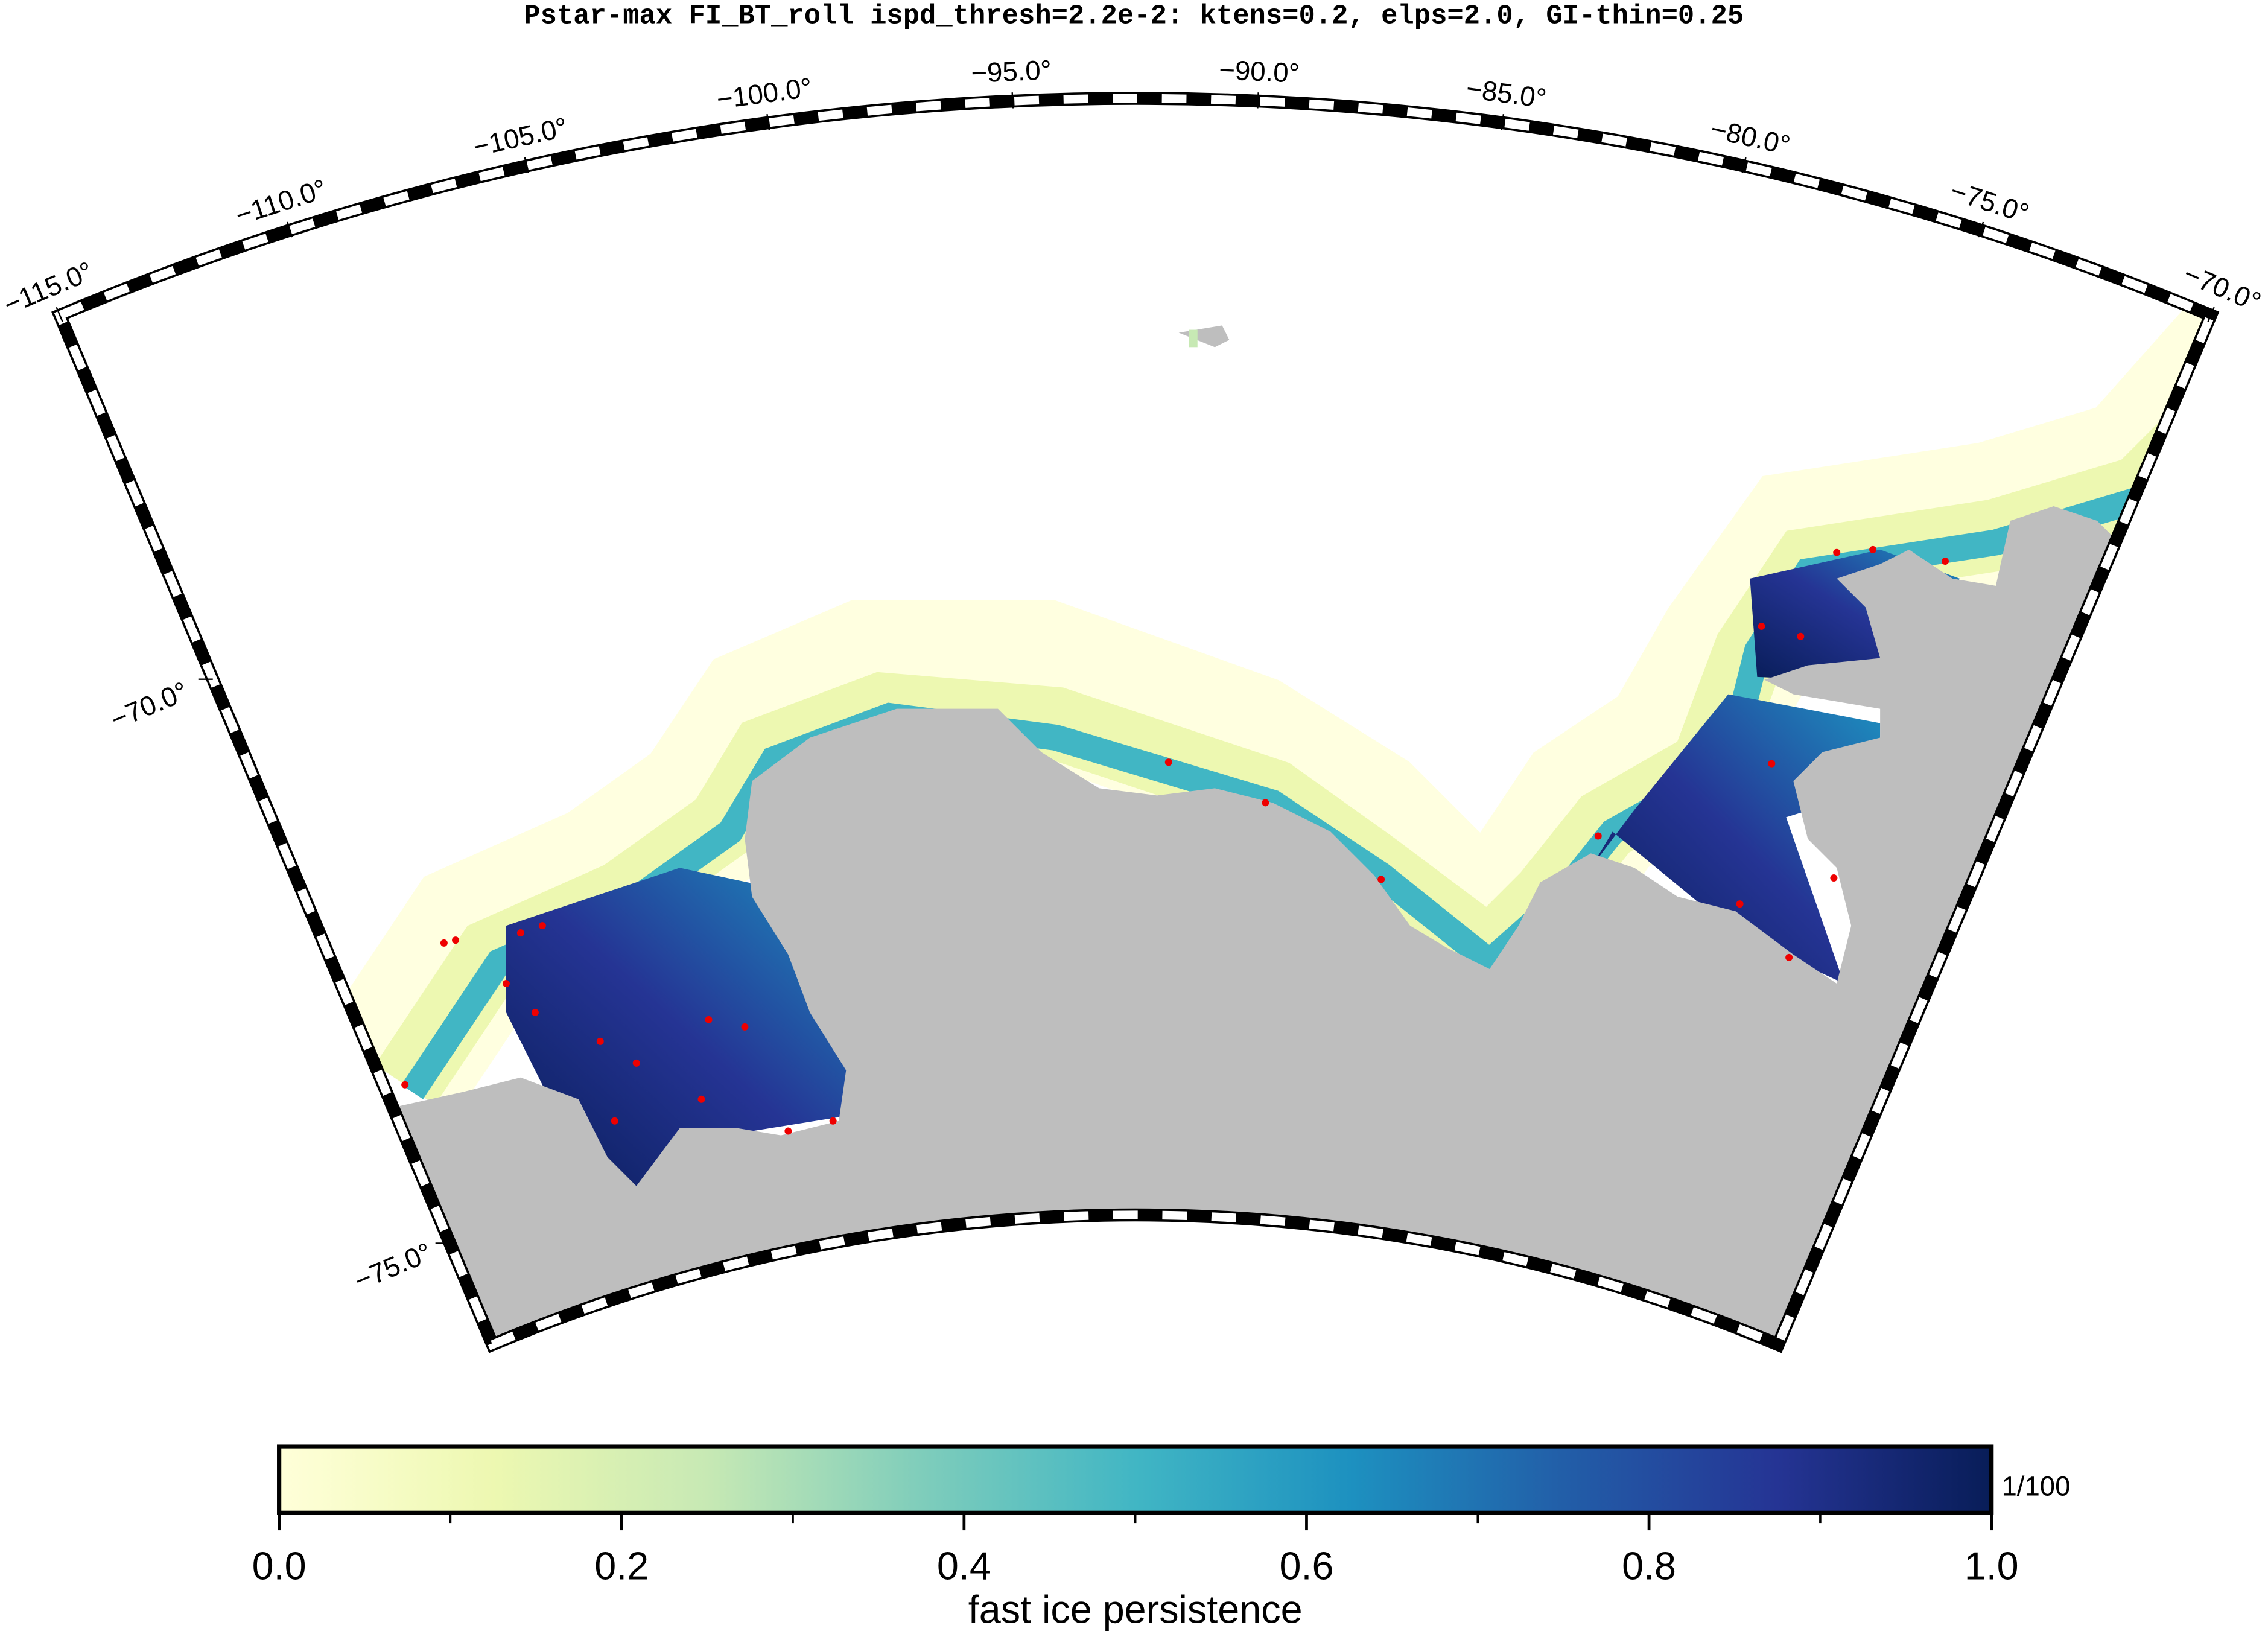 The image size is (2268, 1637). I want to click on lat-label: −75.0°, so click(393, 1267).